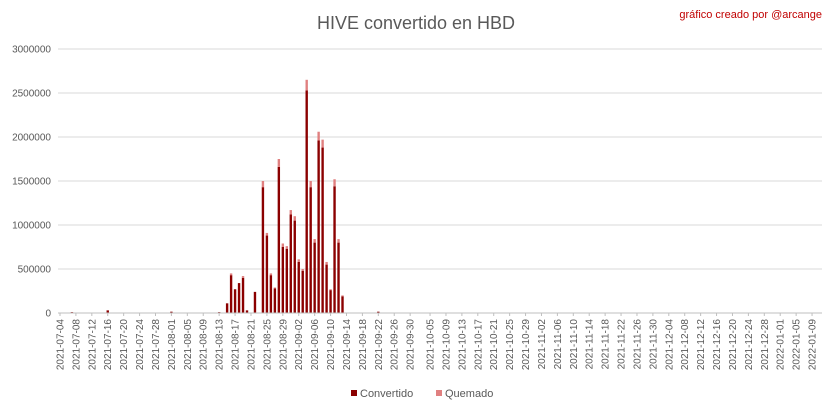 This screenshot has height=417, width=832. What do you see at coordinates (622, 344) in the screenshot?
I see `x-tick-label: 2021-11-22` at bounding box center [622, 344].